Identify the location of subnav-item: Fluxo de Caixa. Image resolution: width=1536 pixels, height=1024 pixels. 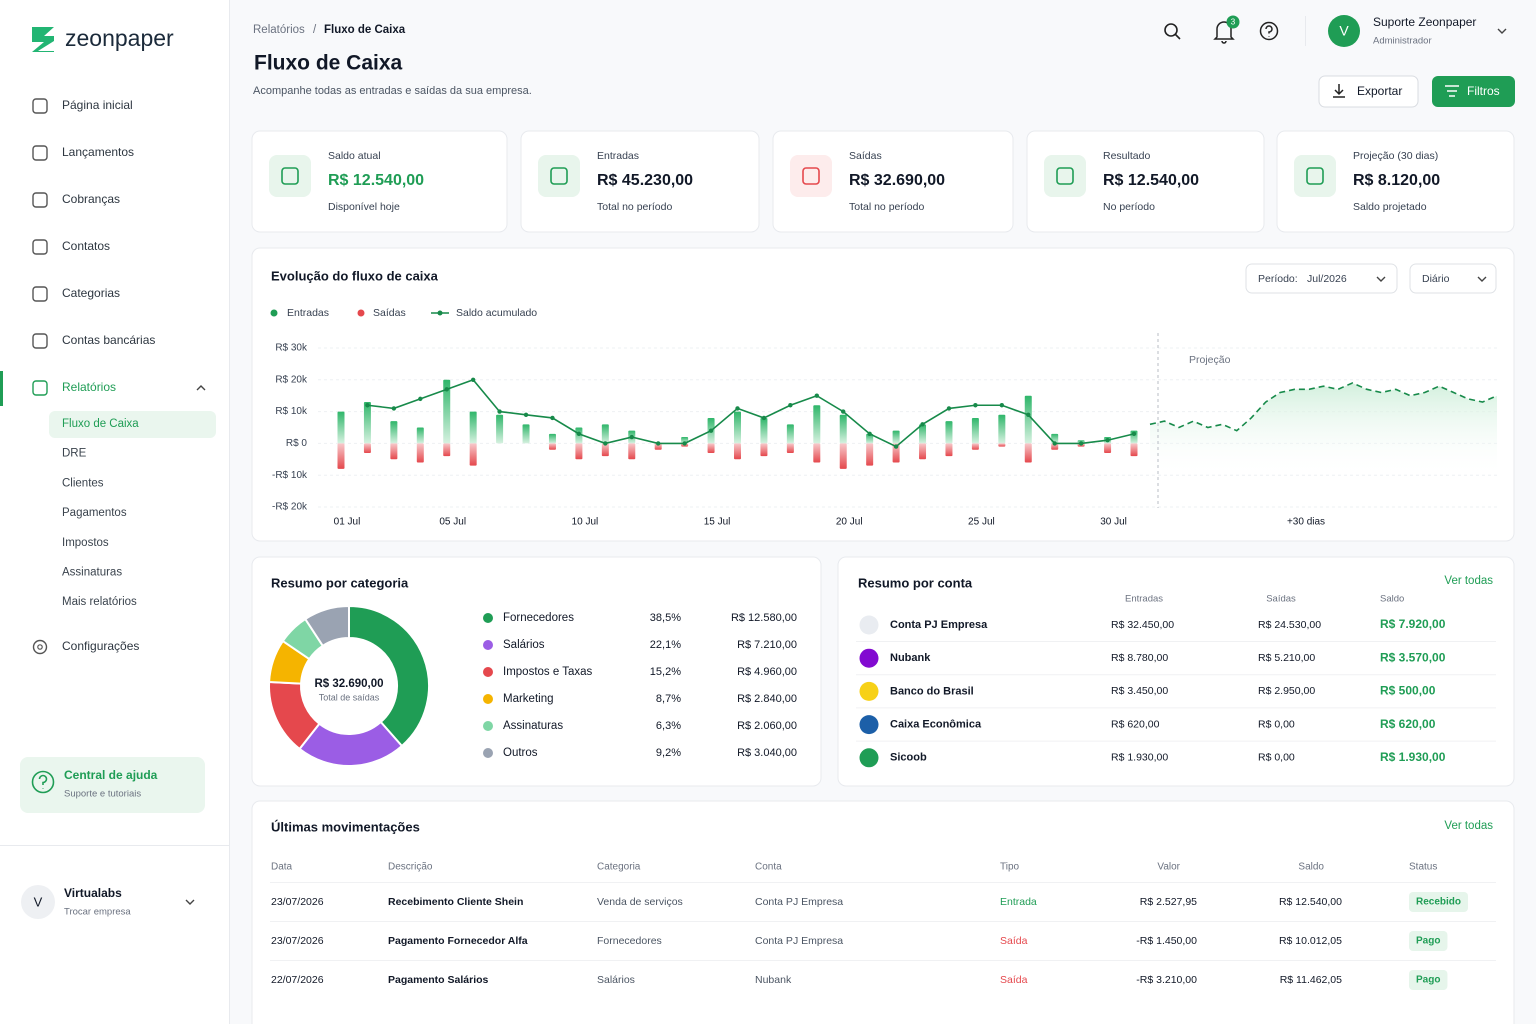
(100, 424).